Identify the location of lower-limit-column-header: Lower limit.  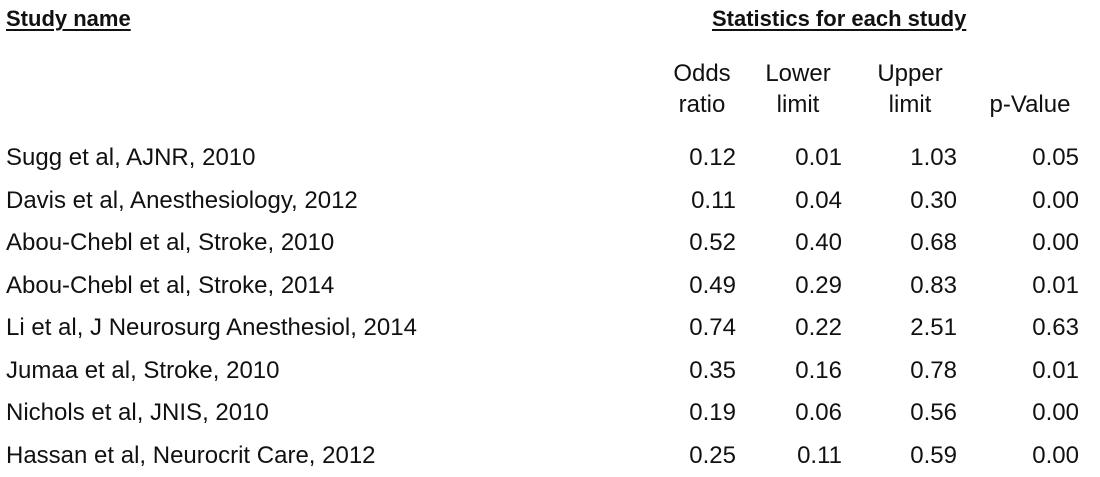
(798, 89).